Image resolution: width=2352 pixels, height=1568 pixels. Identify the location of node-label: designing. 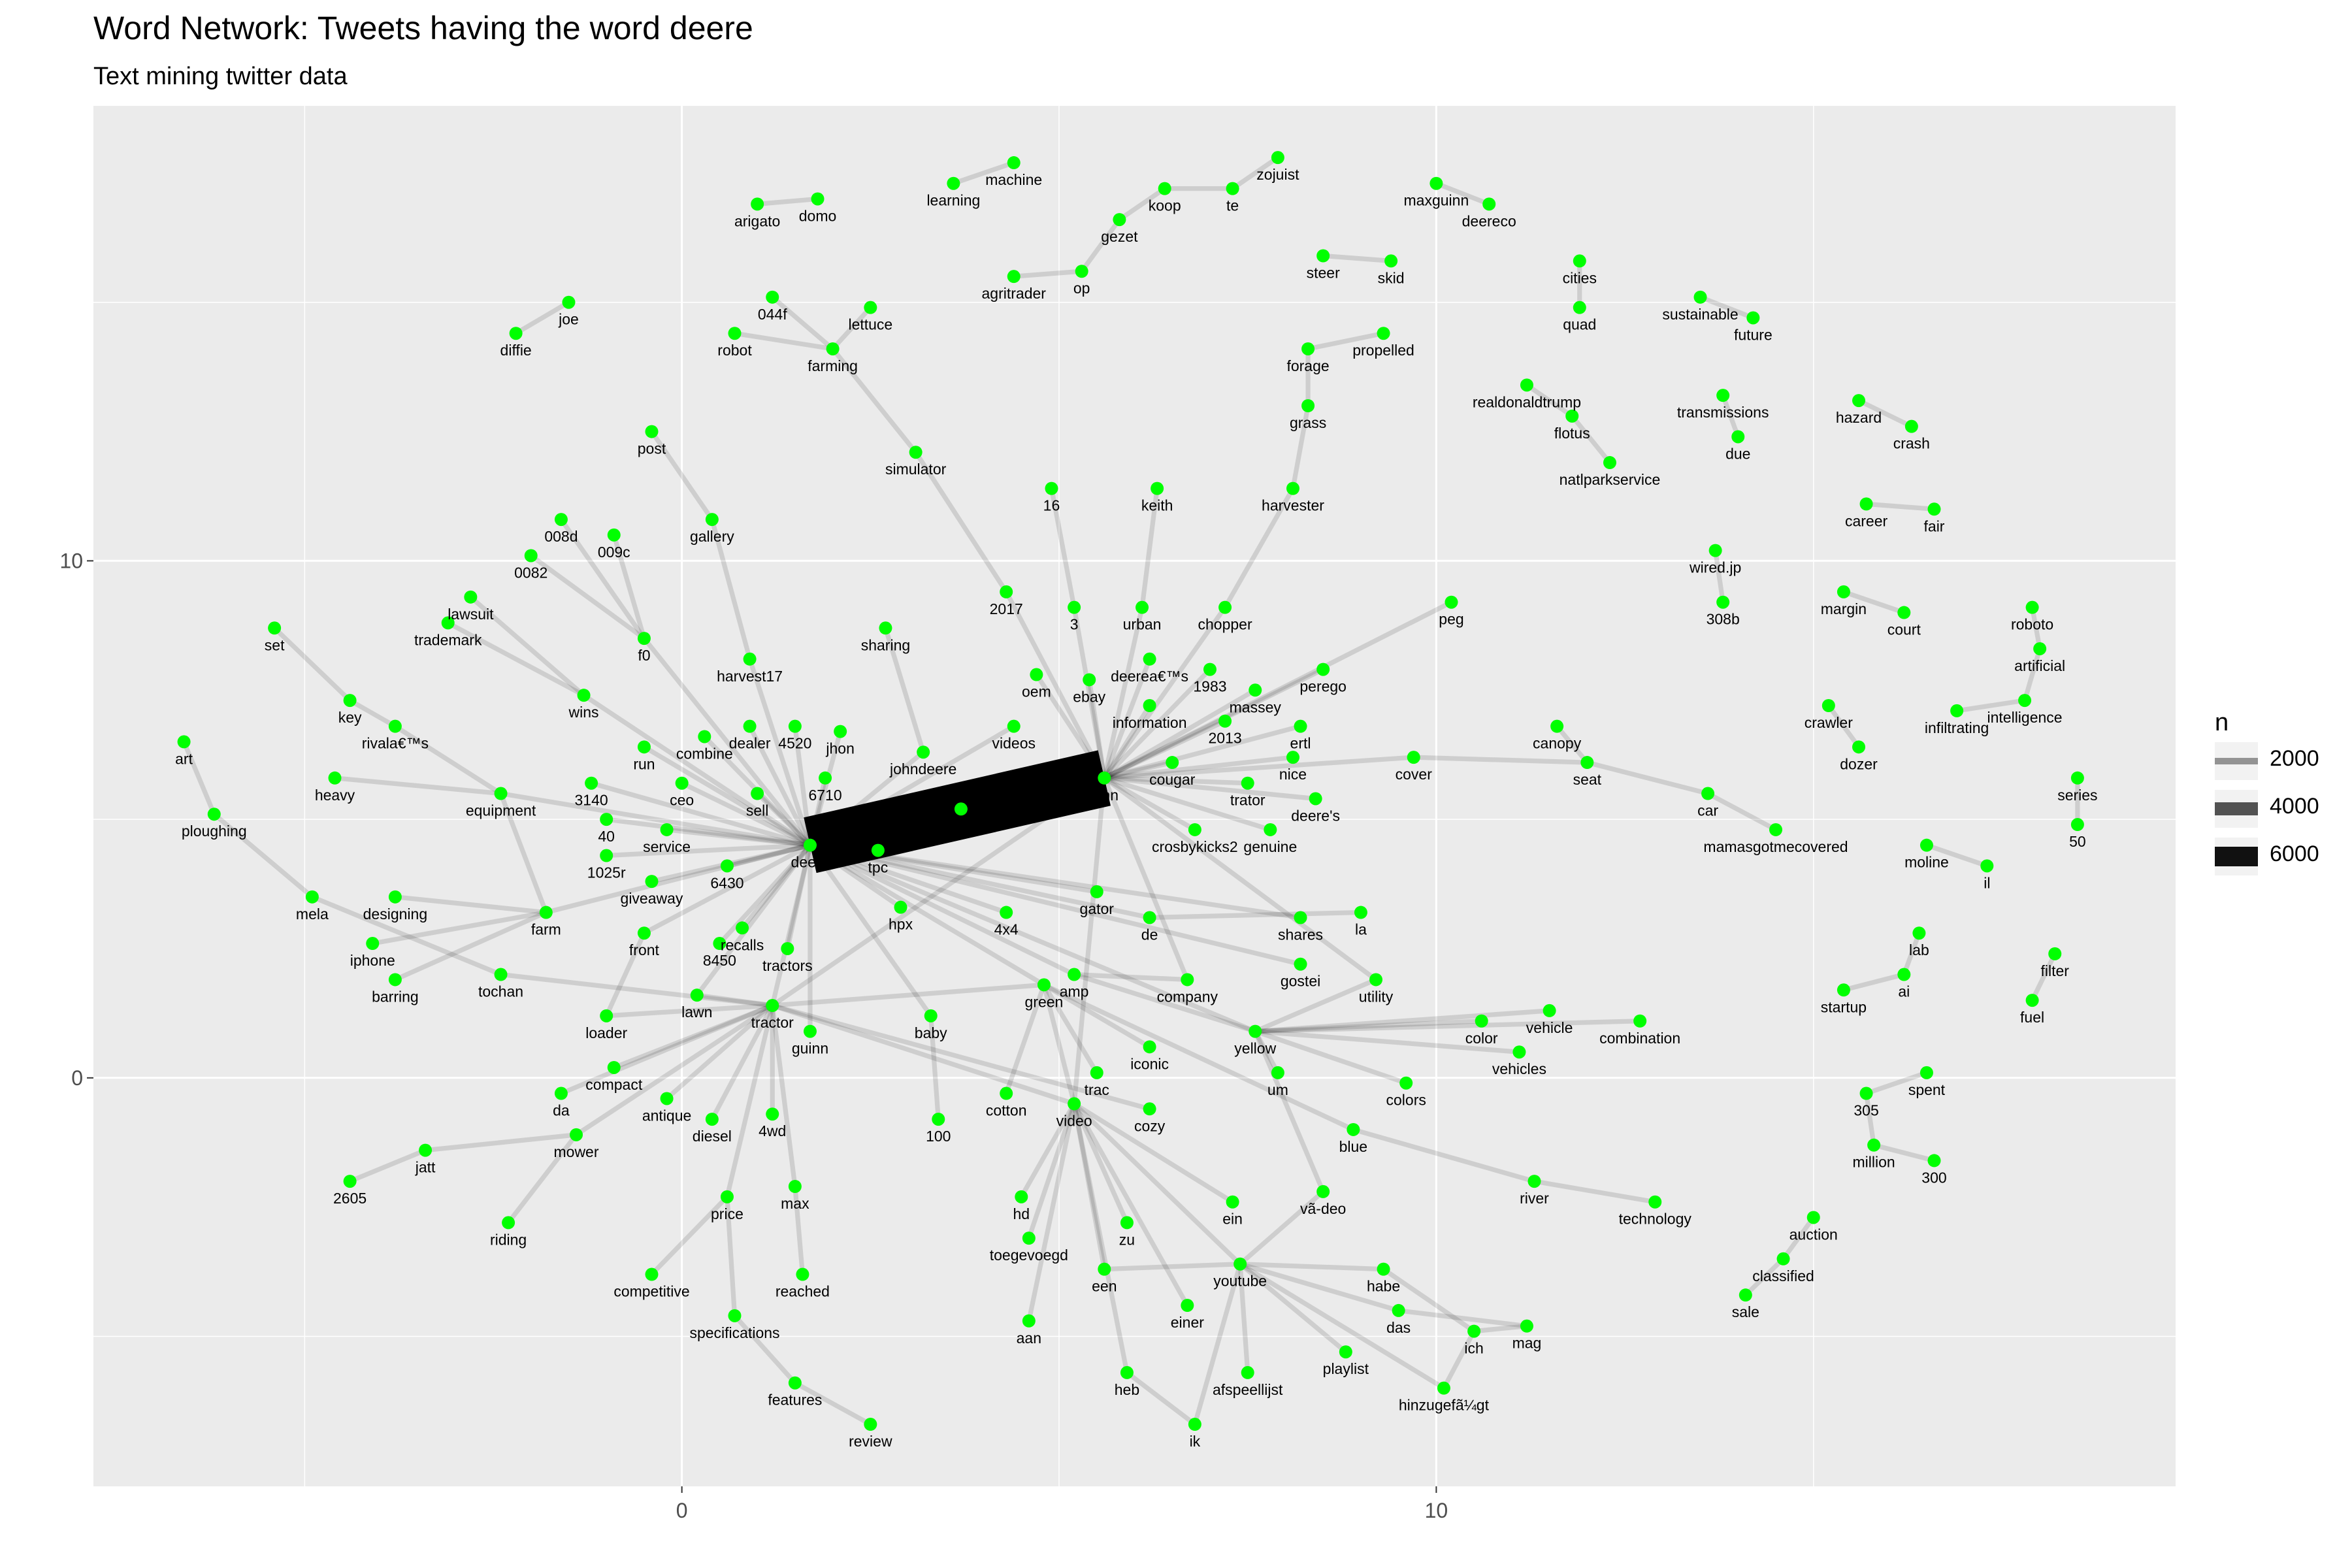
(395, 914).